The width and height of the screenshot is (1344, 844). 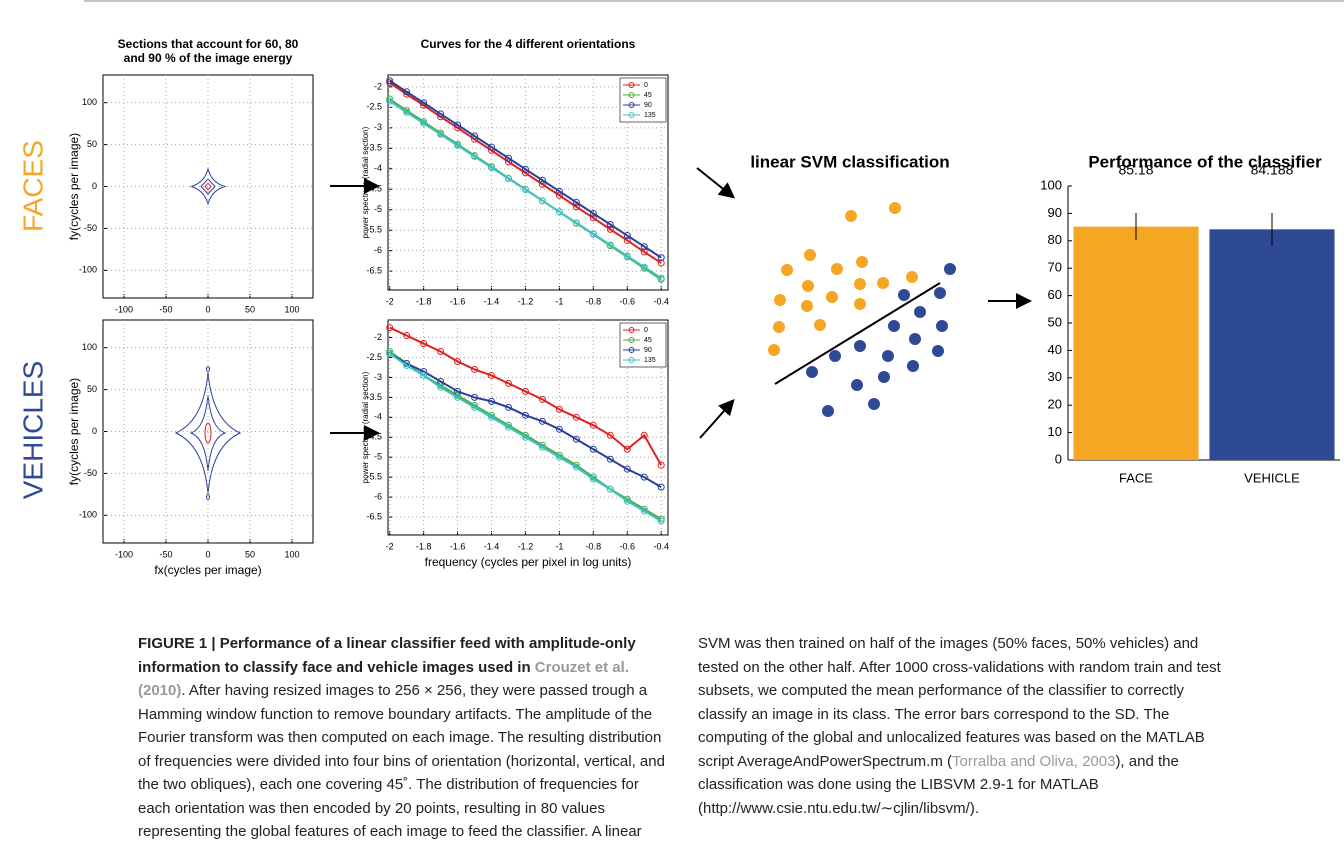 What do you see at coordinates (374, 516) in the screenshot?
I see `y-tick-label: -6.5` at bounding box center [374, 516].